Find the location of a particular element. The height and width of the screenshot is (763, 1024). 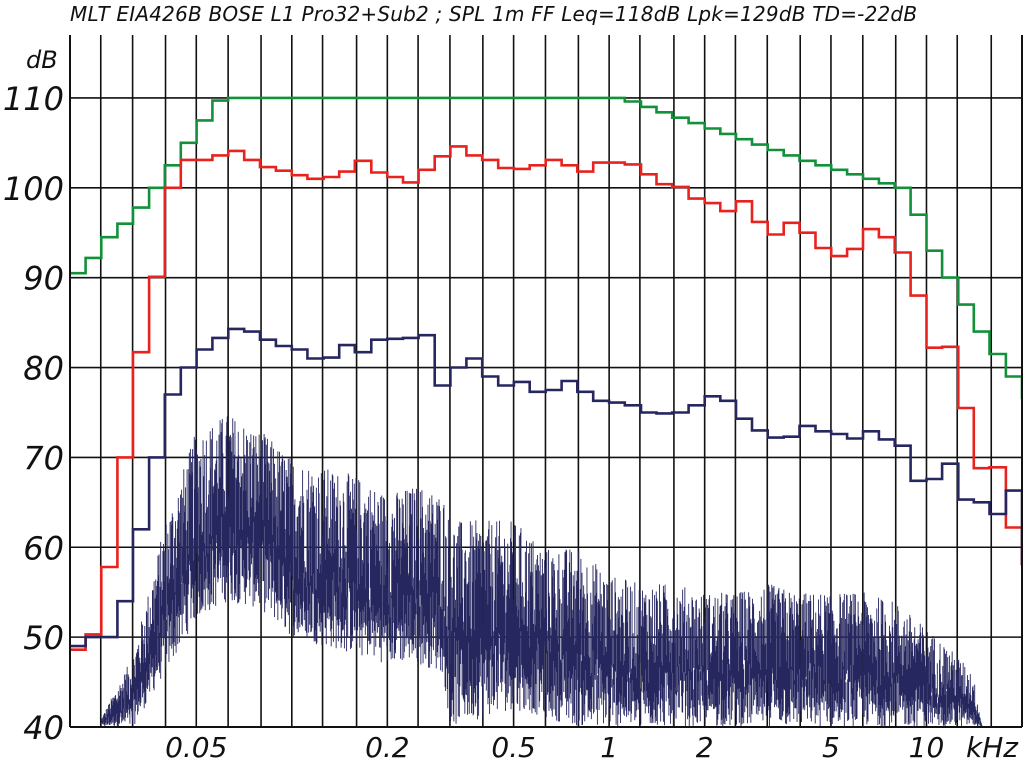

y-tick-label: 70 is located at coordinates (43, 458).